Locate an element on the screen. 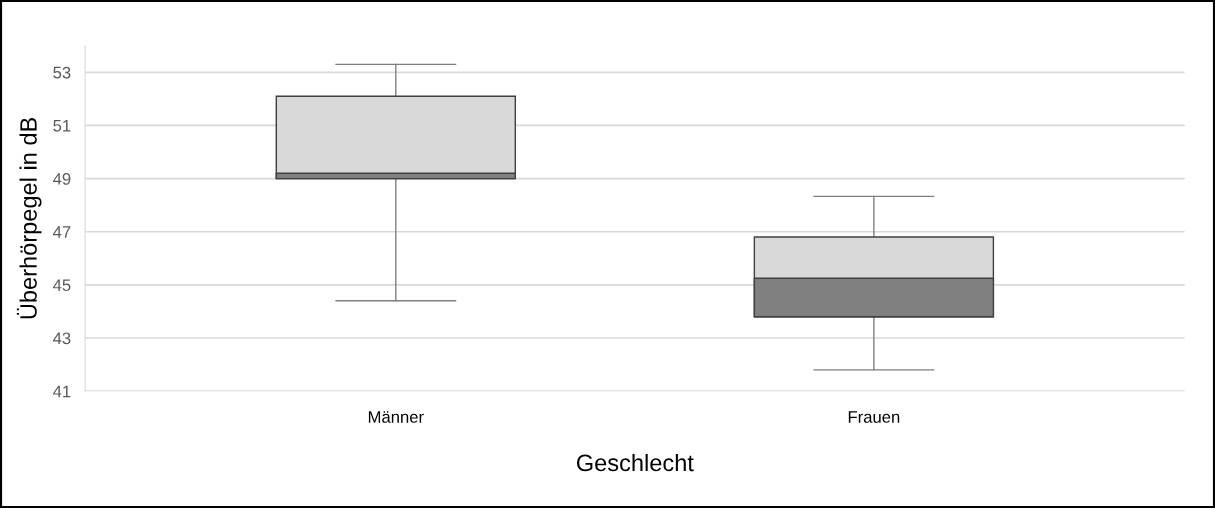  y-tick-label: 47 is located at coordinates (62, 232).